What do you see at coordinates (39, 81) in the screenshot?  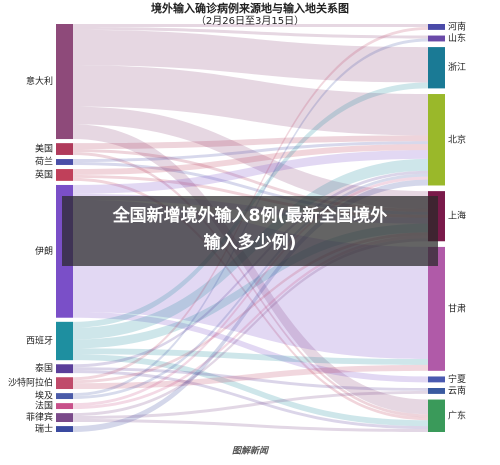 I see `source-label: 意大利` at bounding box center [39, 81].